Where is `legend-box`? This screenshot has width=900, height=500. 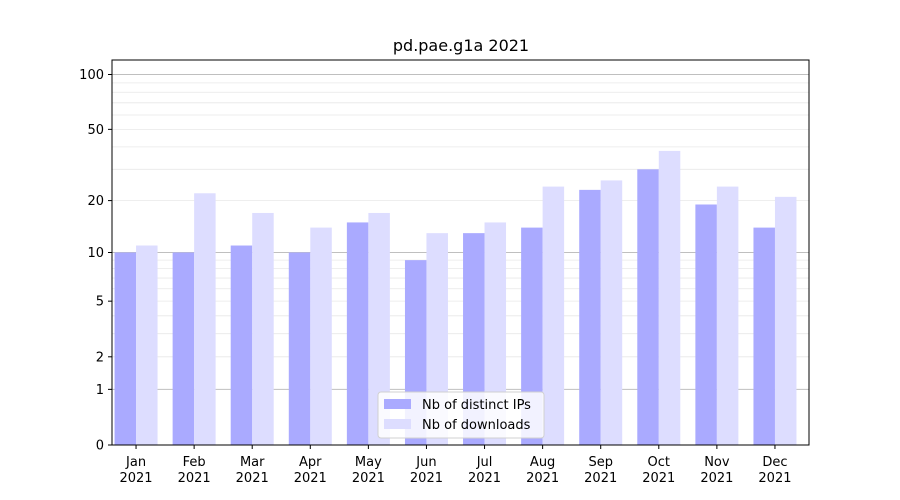 legend-box is located at coordinates (461, 415).